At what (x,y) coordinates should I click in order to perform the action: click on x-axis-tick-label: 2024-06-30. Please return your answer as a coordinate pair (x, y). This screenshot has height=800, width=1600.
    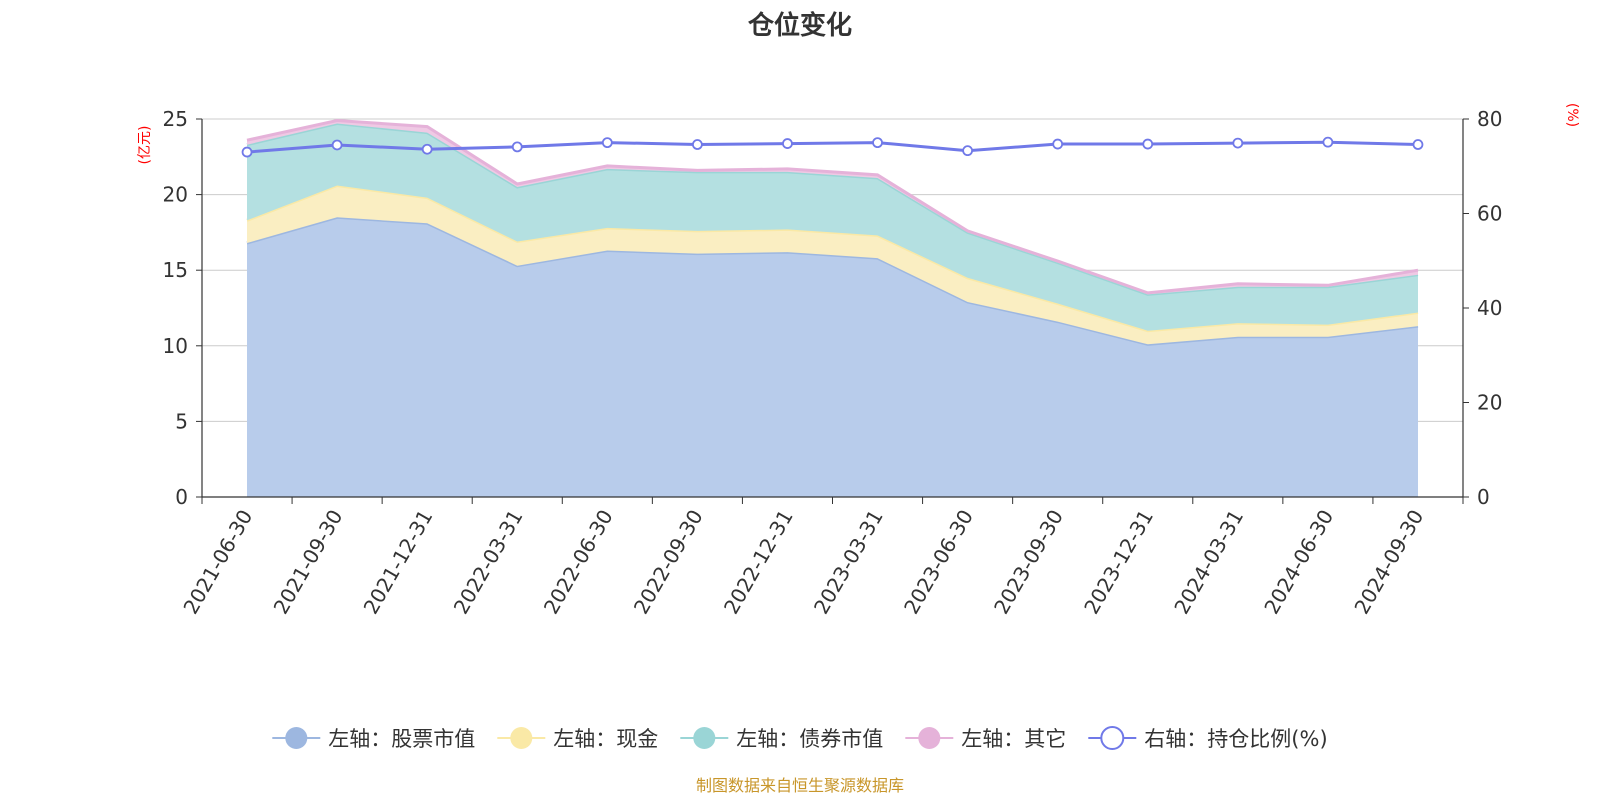
    Looking at the image, I should click on (1298, 562).